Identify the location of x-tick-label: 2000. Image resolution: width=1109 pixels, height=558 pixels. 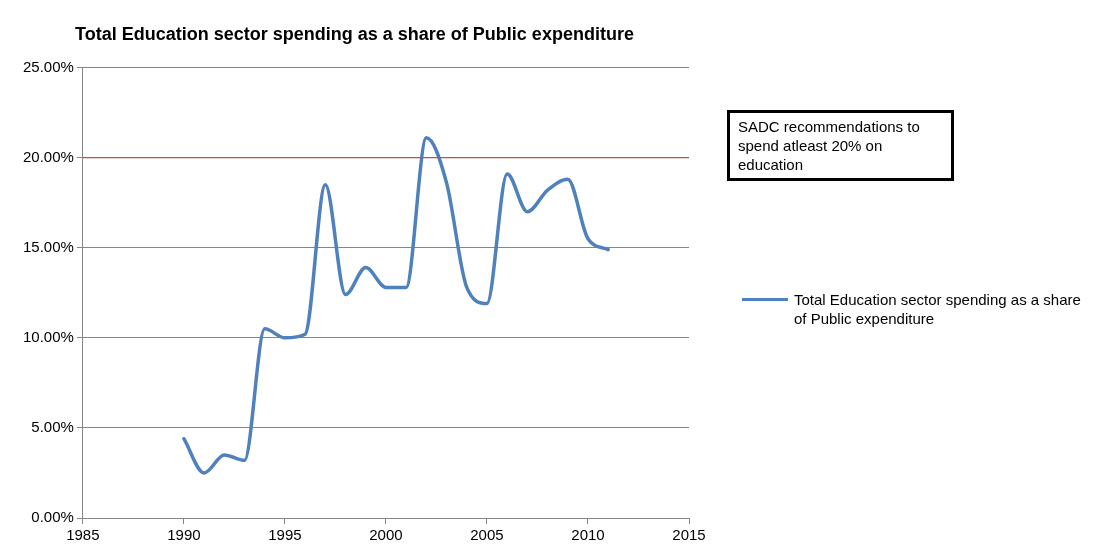
(386, 535).